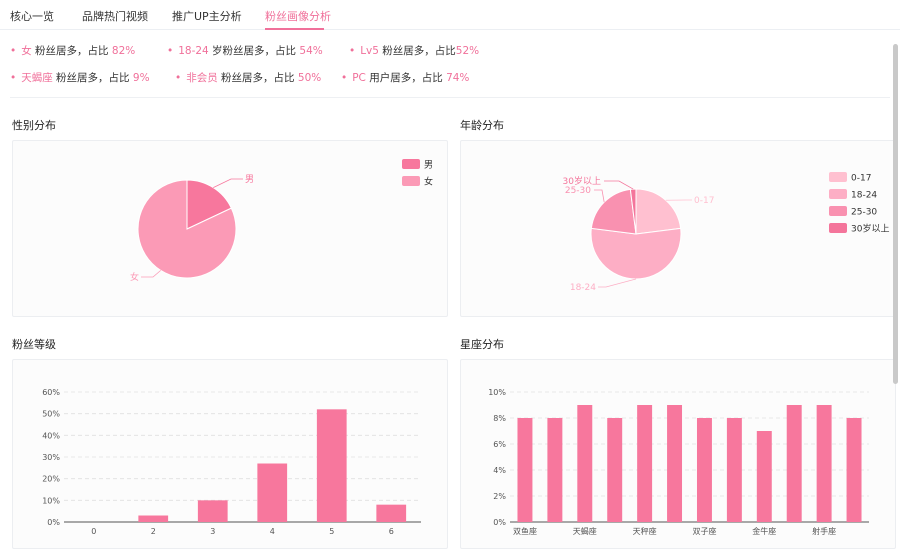 The height and width of the screenshot is (555, 900). Describe the element at coordinates (153, 531) in the screenshot. I see `x-tick-label: 2` at that location.